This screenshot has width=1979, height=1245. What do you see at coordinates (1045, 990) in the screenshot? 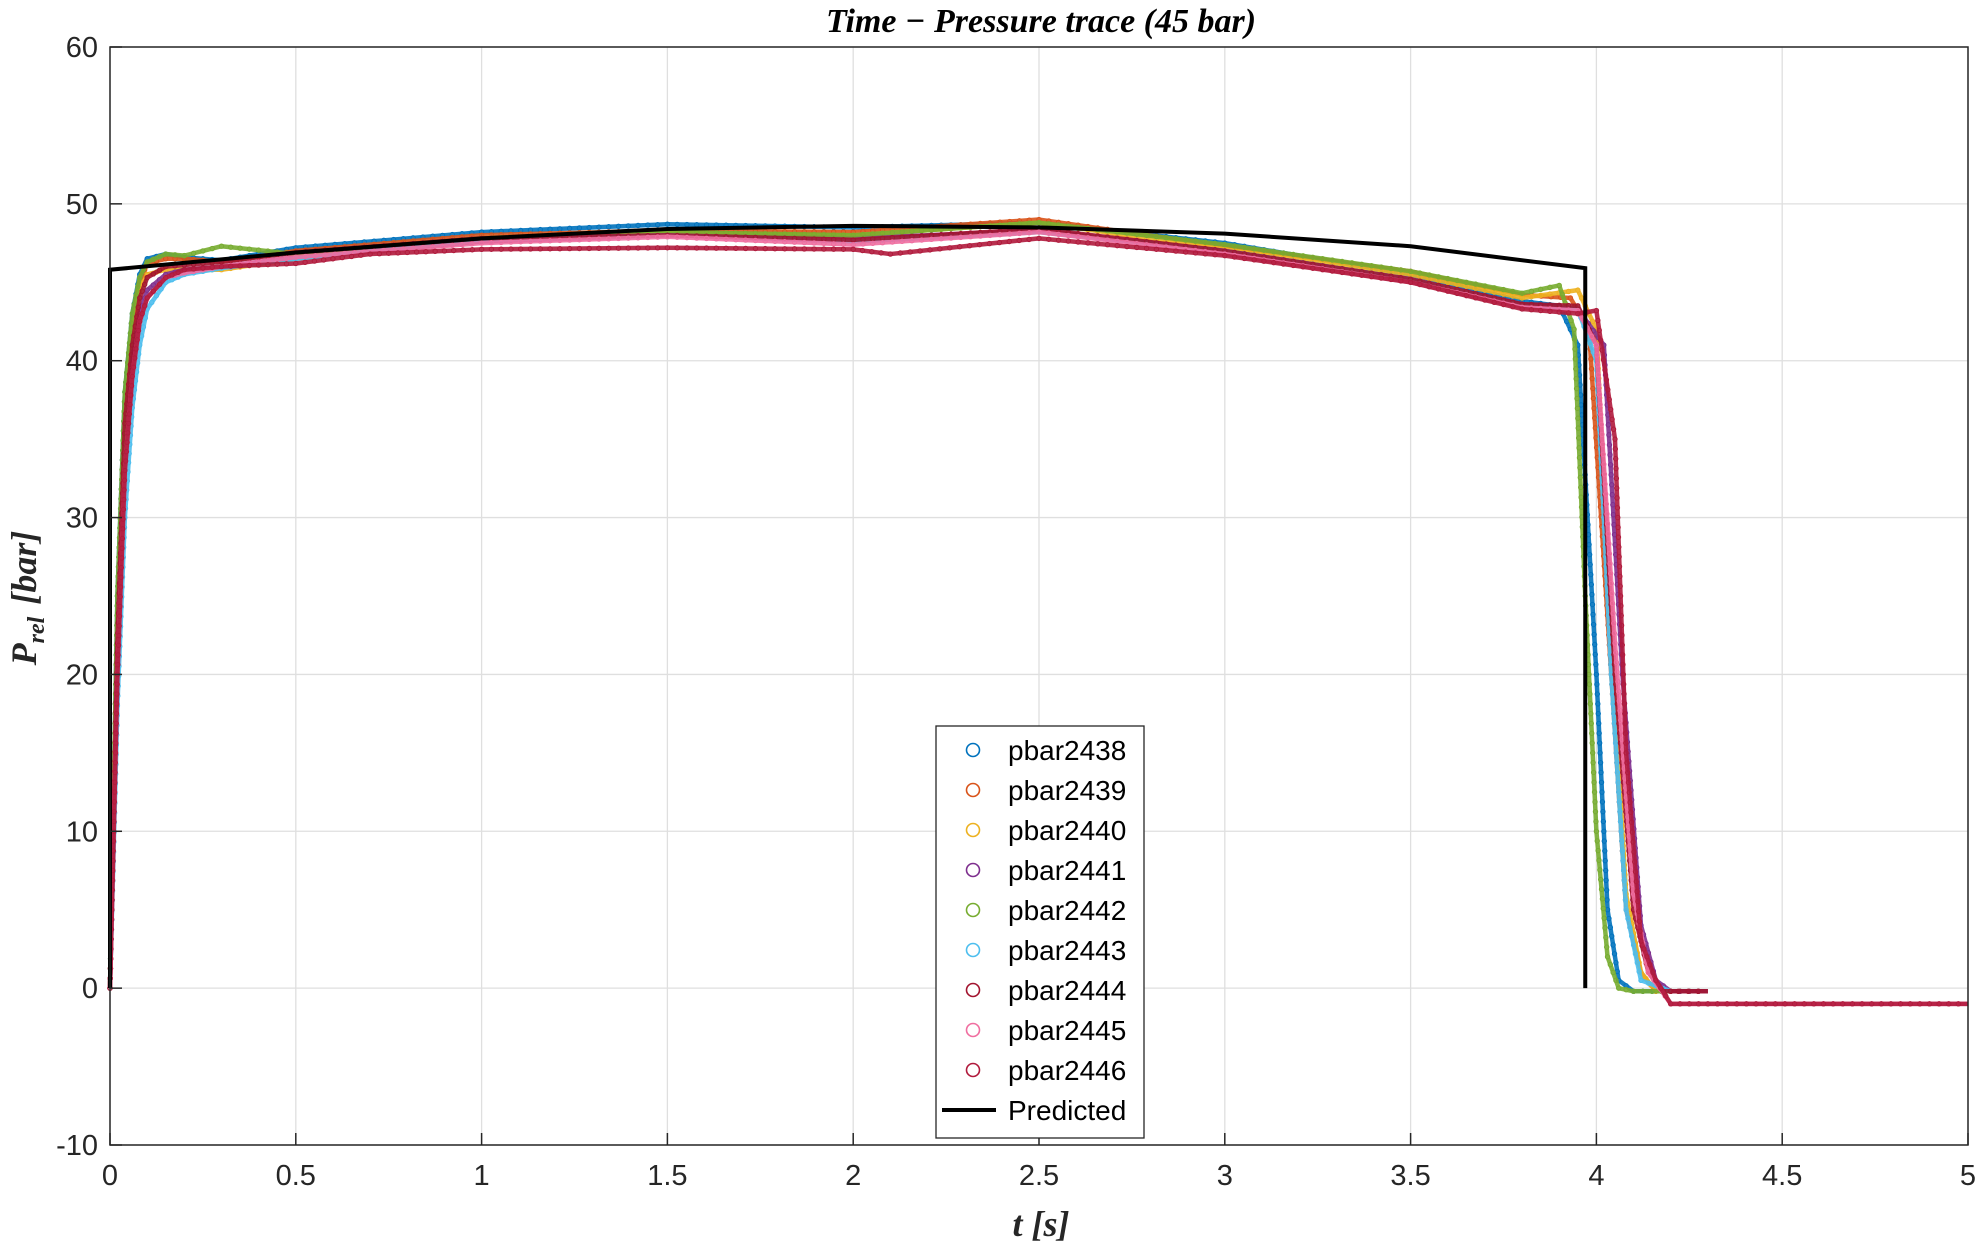
I see `legend-entry: pbar2444` at bounding box center [1045, 990].